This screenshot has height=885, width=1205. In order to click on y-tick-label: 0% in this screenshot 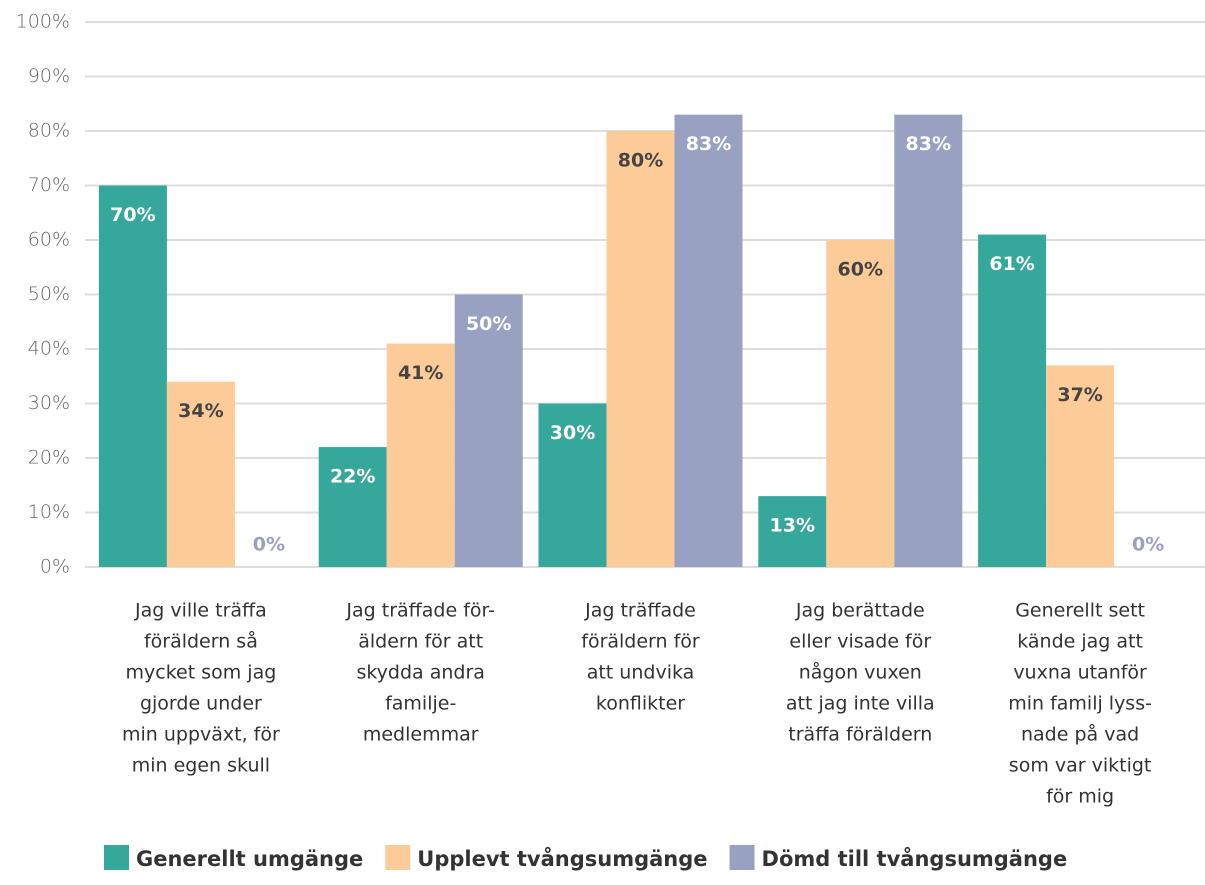, I will do `click(55, 567)`.